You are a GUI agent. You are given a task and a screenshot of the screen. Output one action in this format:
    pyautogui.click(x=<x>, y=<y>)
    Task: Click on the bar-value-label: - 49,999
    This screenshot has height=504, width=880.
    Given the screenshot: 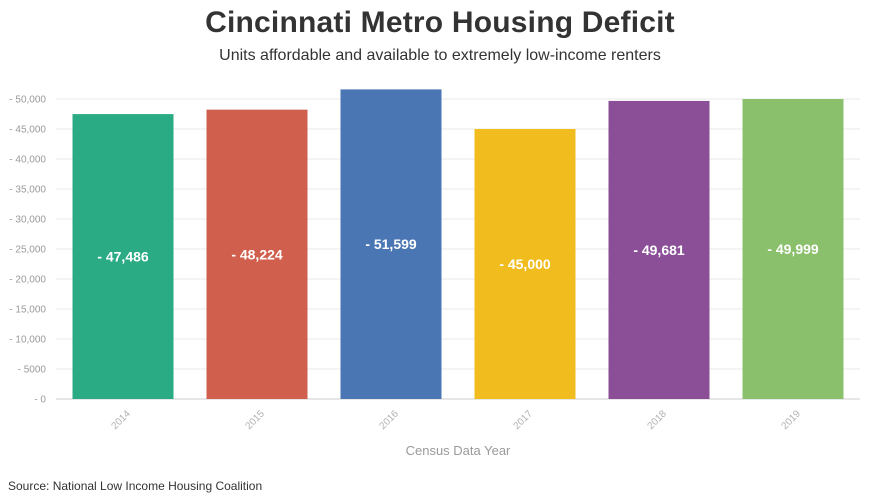 What is the action you would take?
    pyautogui.click(x=793, y=249)
    